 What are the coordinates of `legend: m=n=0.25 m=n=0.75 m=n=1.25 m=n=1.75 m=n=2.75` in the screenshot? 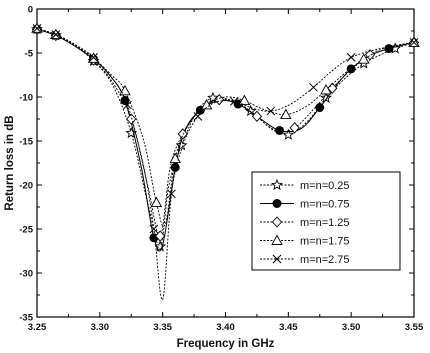 It's located at (326, 221).